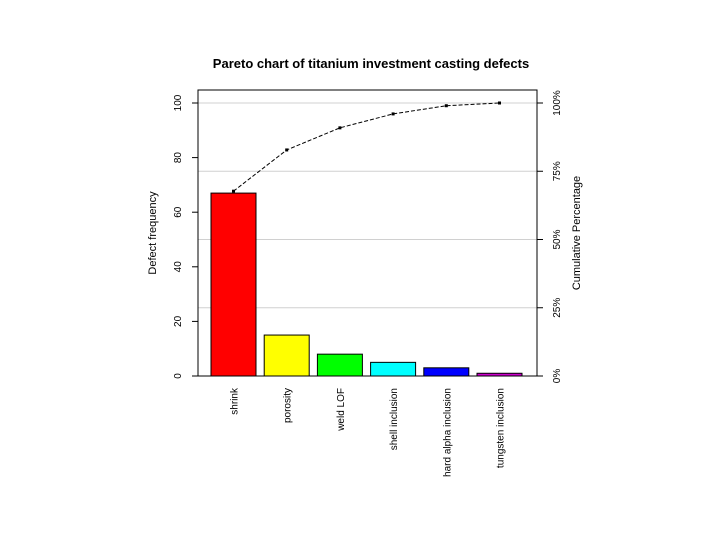 This screenshot has height=540, width=720. I want to click on y2-tick-label: 25%, so click(557, 308).